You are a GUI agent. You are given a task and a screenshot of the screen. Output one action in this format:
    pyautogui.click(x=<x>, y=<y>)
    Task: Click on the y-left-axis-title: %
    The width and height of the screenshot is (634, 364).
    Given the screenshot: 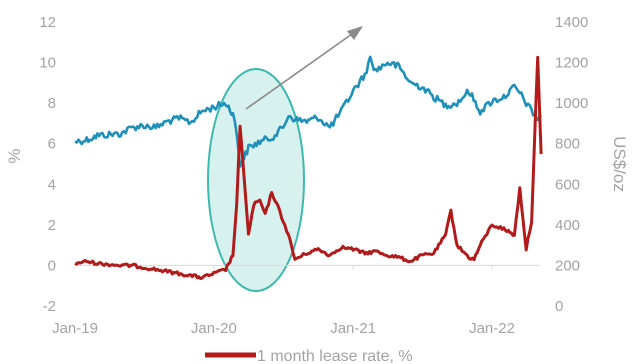 What is the action you would take?
    pyautogui.click(x=14, y=155)
    